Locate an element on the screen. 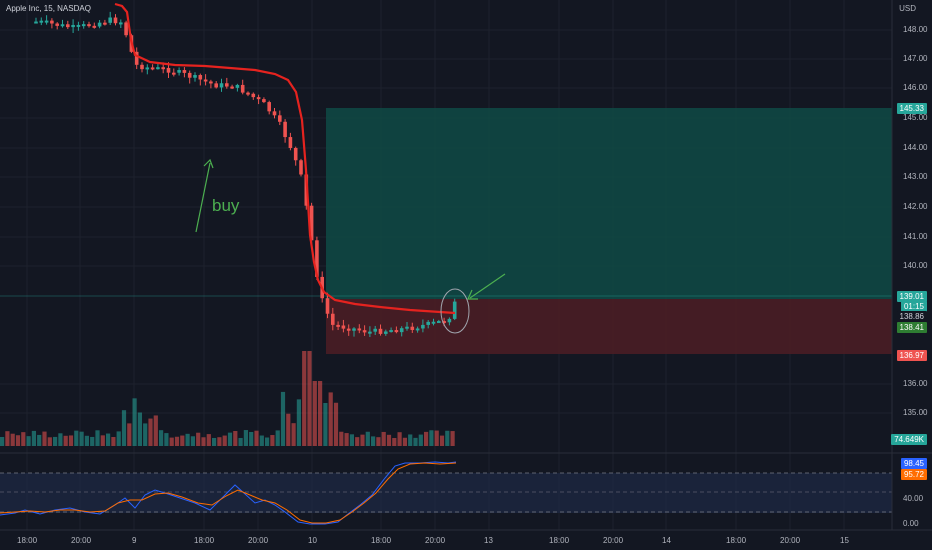 The width and height of the screenshot is (932, 550). price-tick: 148.00 is located at coordinates (915, 29).